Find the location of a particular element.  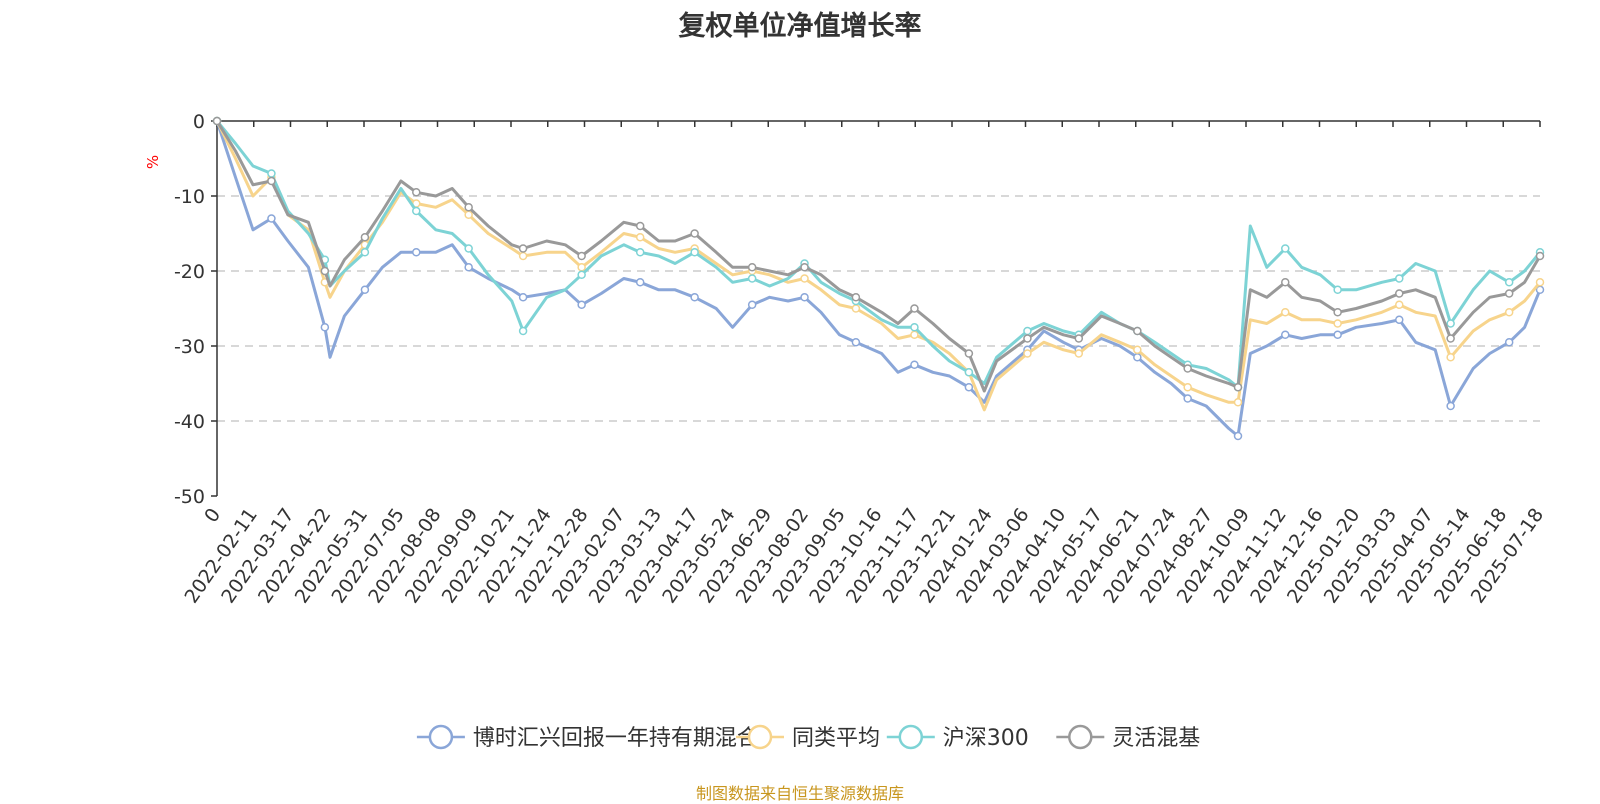

legend-item-0: 博时汇兴回报一年持有期混合 is located at coordinates (587, 737).